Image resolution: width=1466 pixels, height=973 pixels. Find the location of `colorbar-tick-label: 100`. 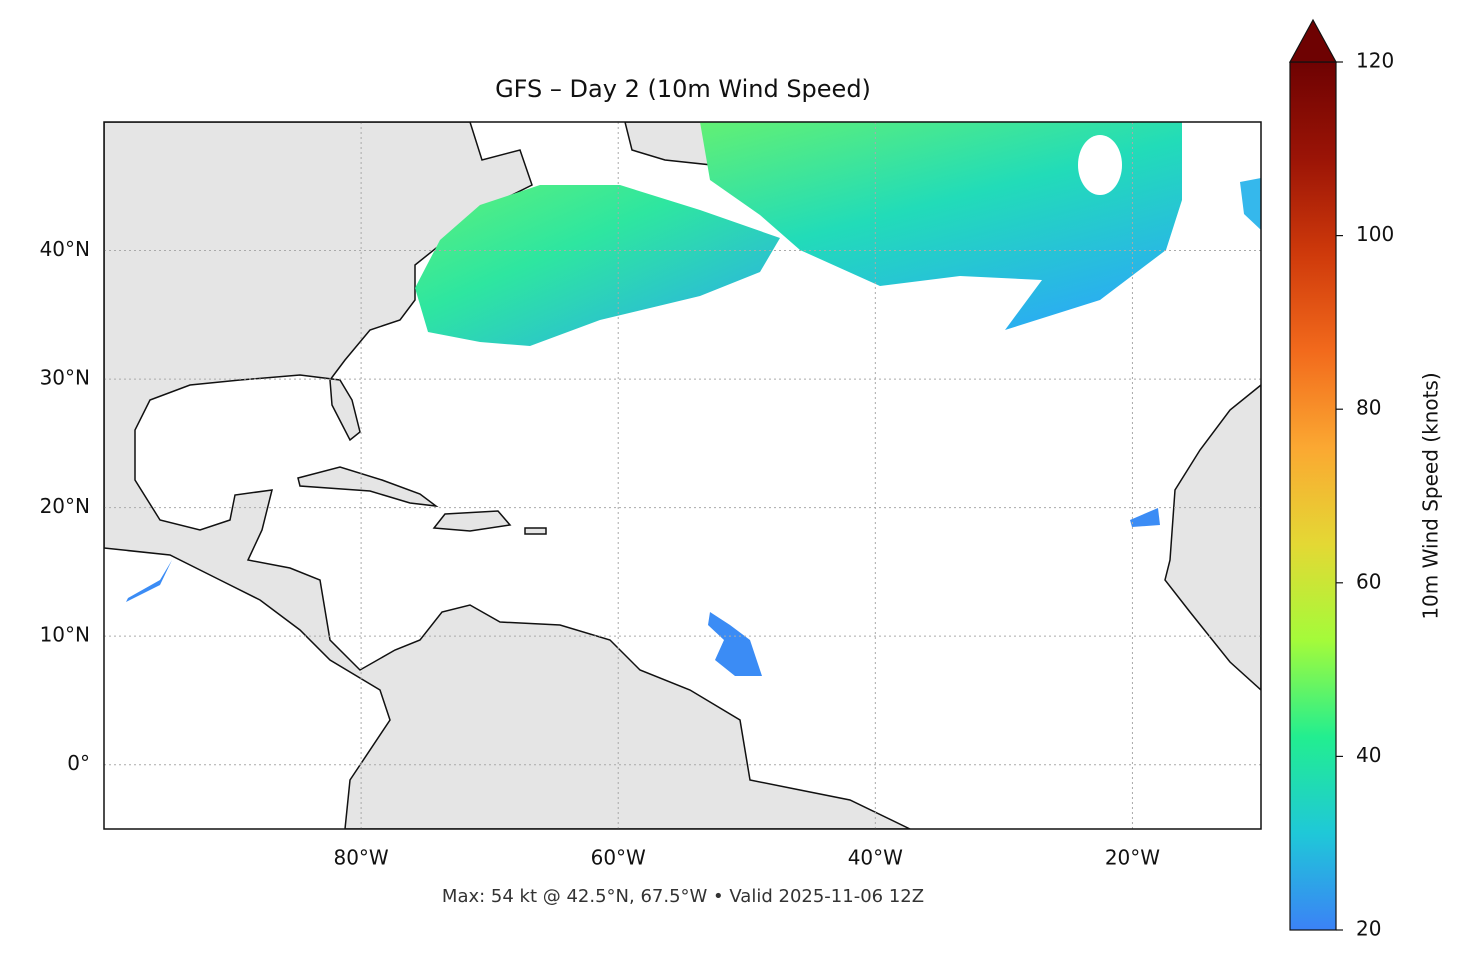

colorbar-tick-label: 100 is located at coordinates (1375, 234).